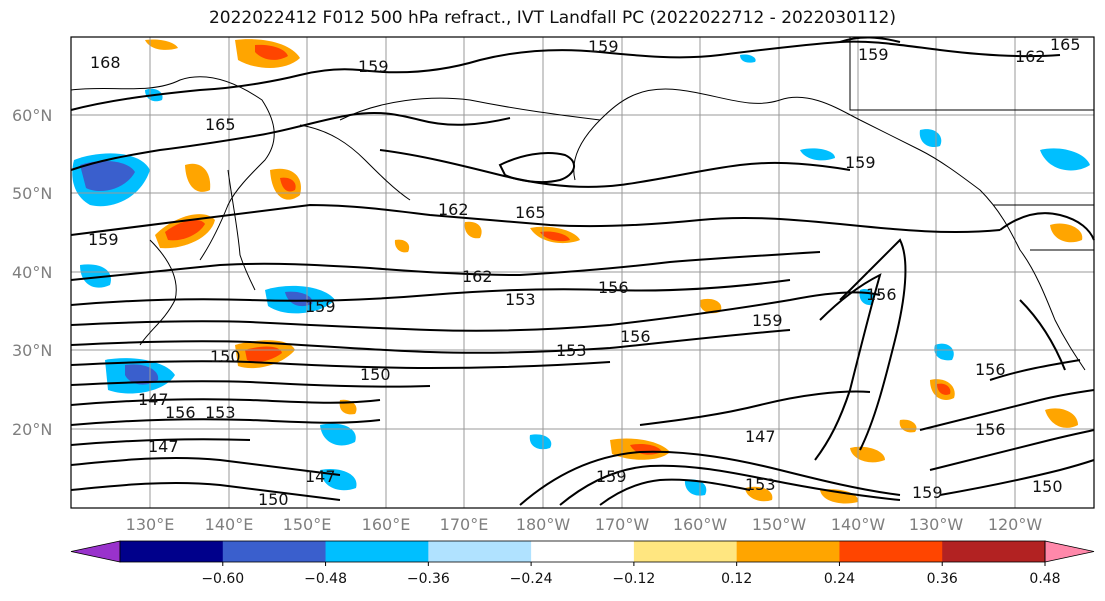 The image size is (1105, 601). I want to click on lon-label: 120°W, so click(1015, 524).